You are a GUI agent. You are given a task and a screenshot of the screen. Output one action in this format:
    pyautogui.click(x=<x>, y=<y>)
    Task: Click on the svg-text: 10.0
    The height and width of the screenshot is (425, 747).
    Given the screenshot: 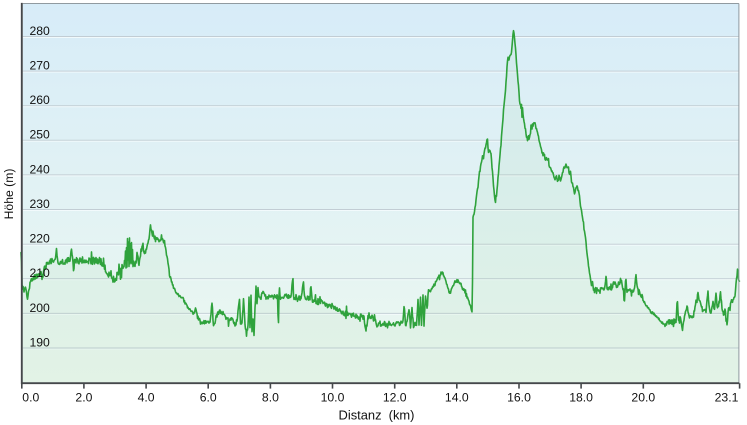 What is the action you would take?
    pyautogui.click(x=333, y=398)
    